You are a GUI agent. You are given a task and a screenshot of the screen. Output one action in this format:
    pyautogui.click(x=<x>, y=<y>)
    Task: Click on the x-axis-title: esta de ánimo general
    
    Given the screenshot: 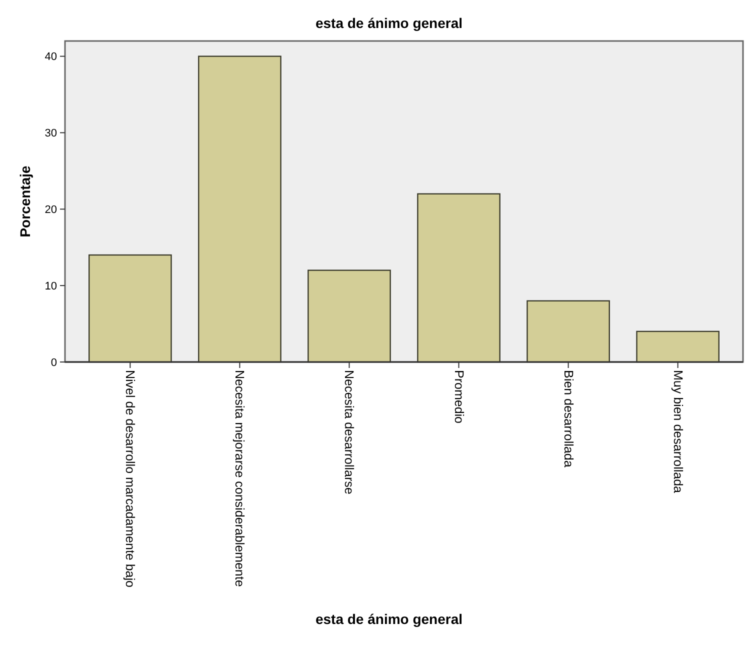 What is the action you would take?
    pyautogui.click(x=389, y=619)
    